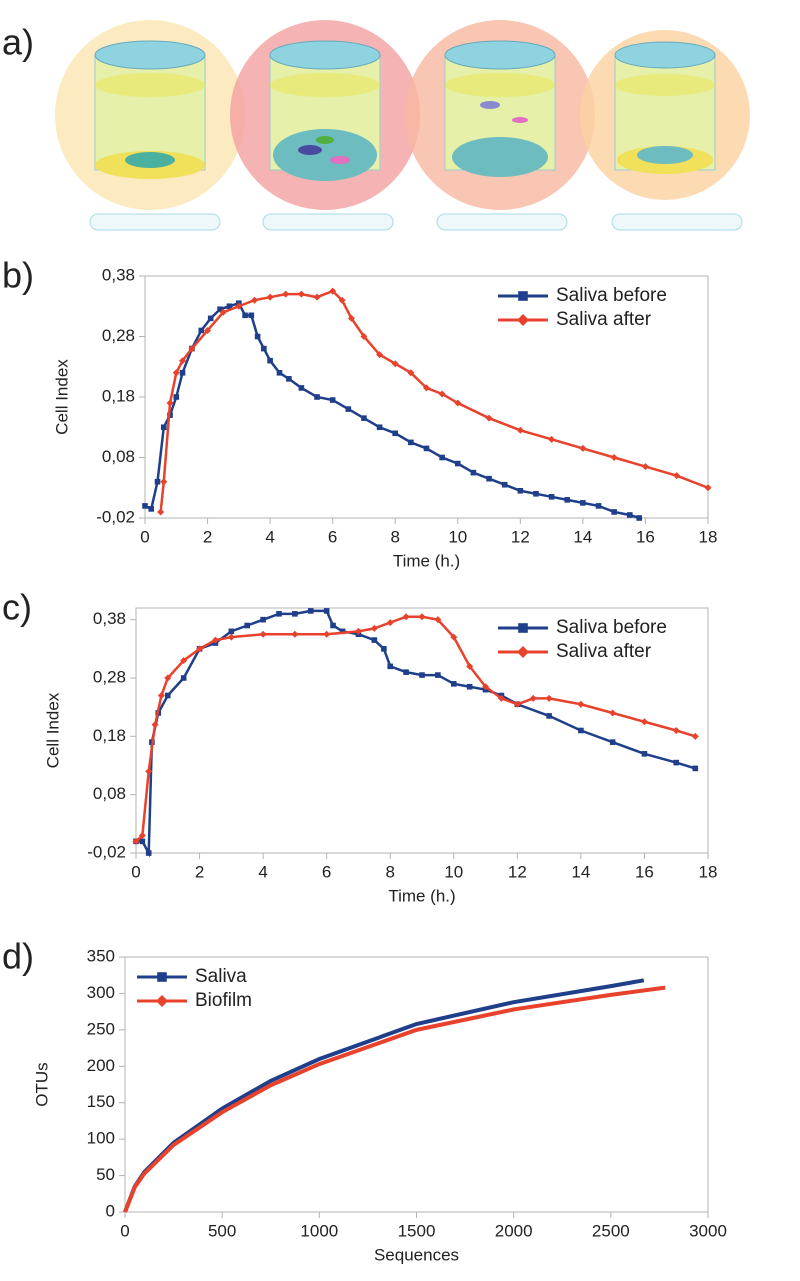 Image resolution: width=800 pixels, height=1281 pixels. What do you see at coordinates (101, 1101) in the screenshot?
I see `y-tick-label: 150` at bounding box center [101, 1101].